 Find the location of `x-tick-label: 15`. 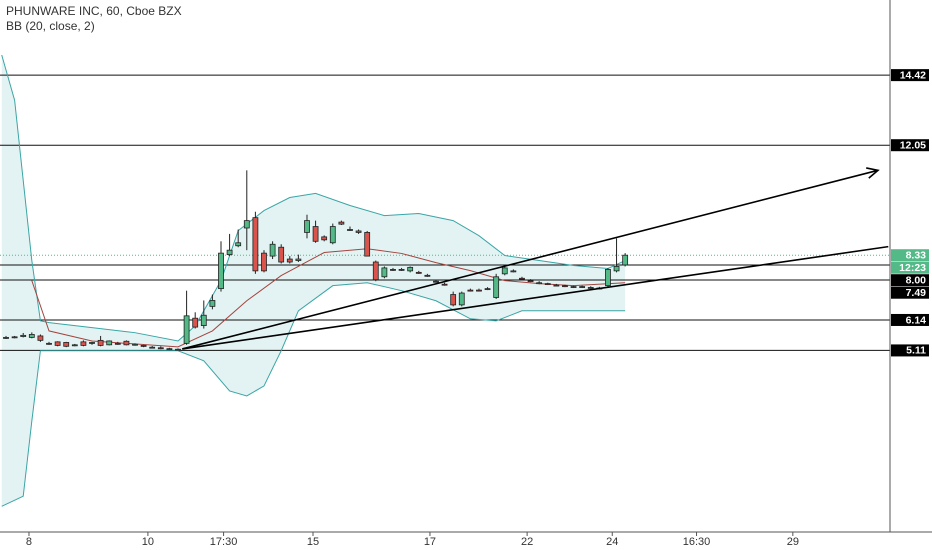

x-tick-label: 15 is located at coordinates (313, 542).